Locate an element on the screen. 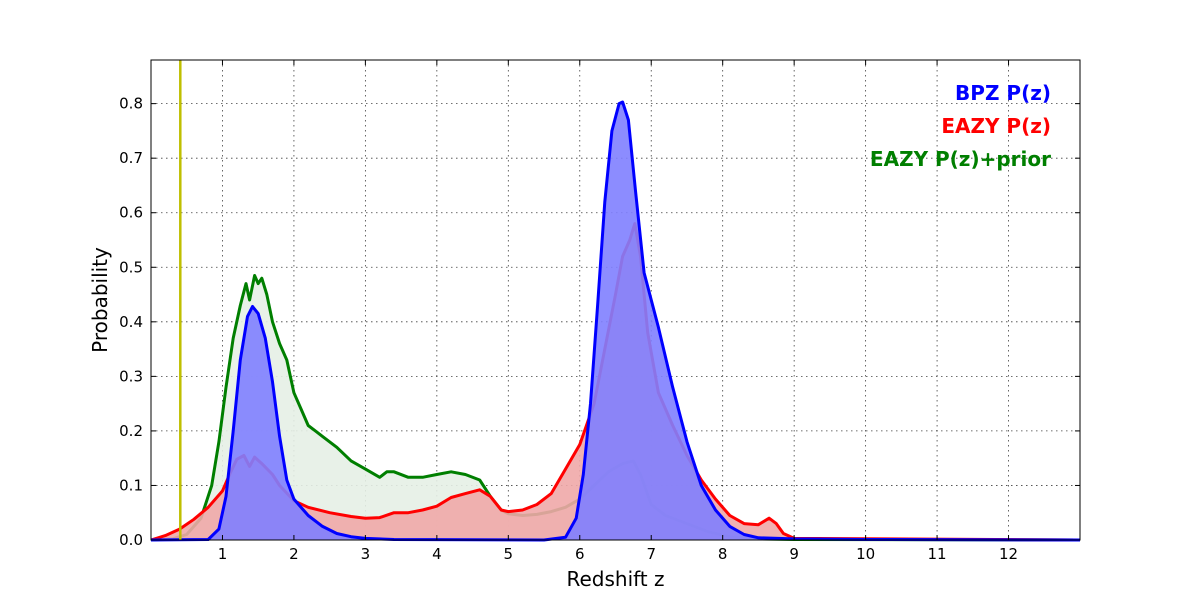 The height and width of the screenshot is (600, 1200). x-axis-label: Redshift z is located at coordinates (615, 579).